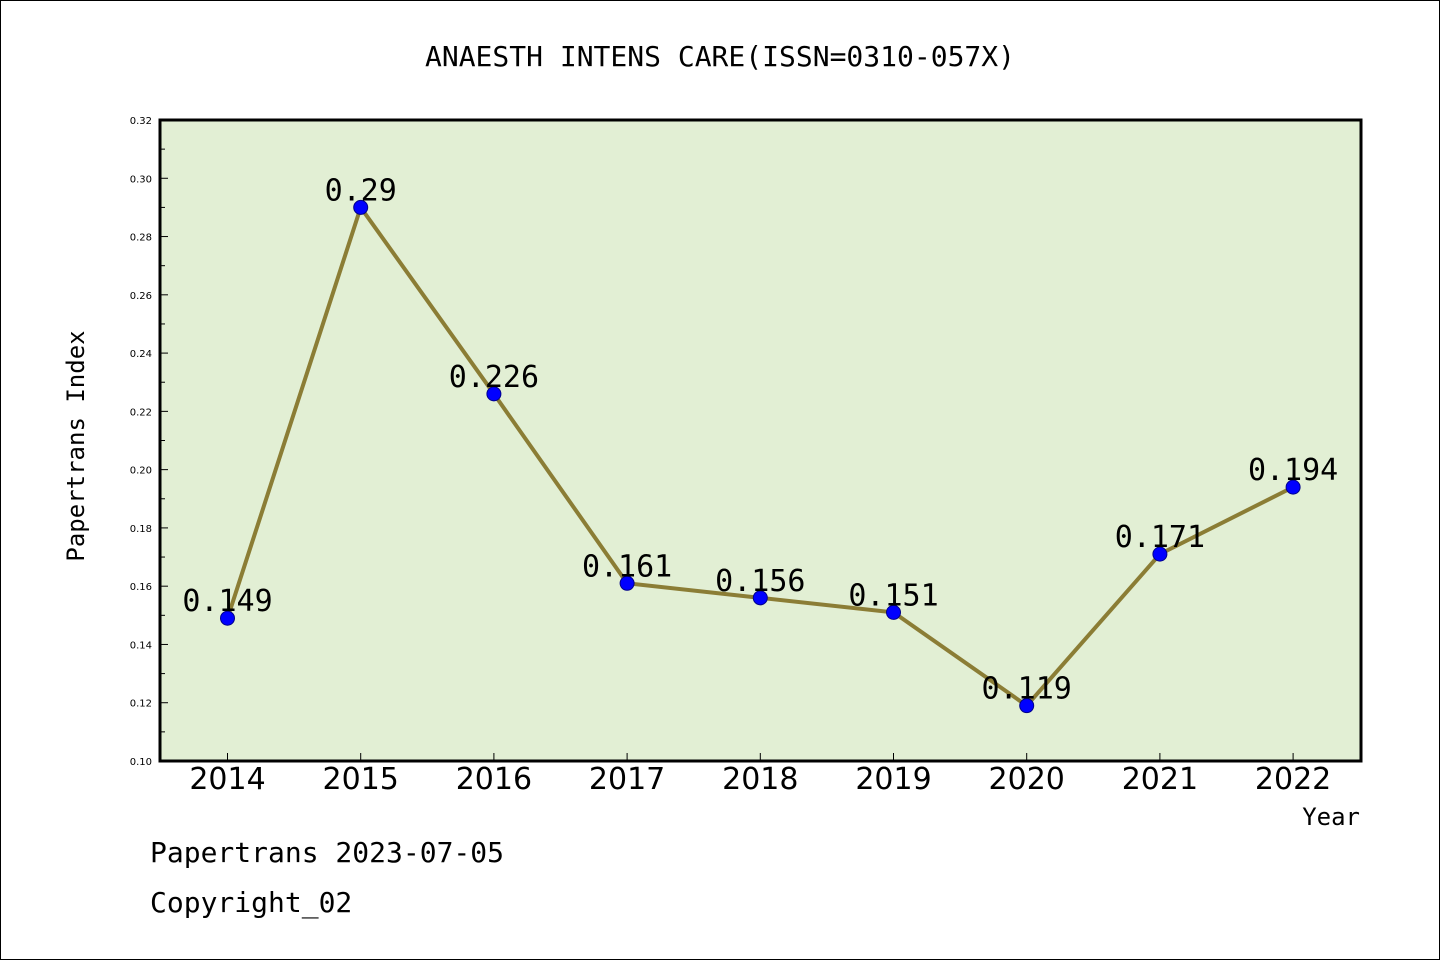  I want to click on y-tick-label: 0.22, so click(141, 412).